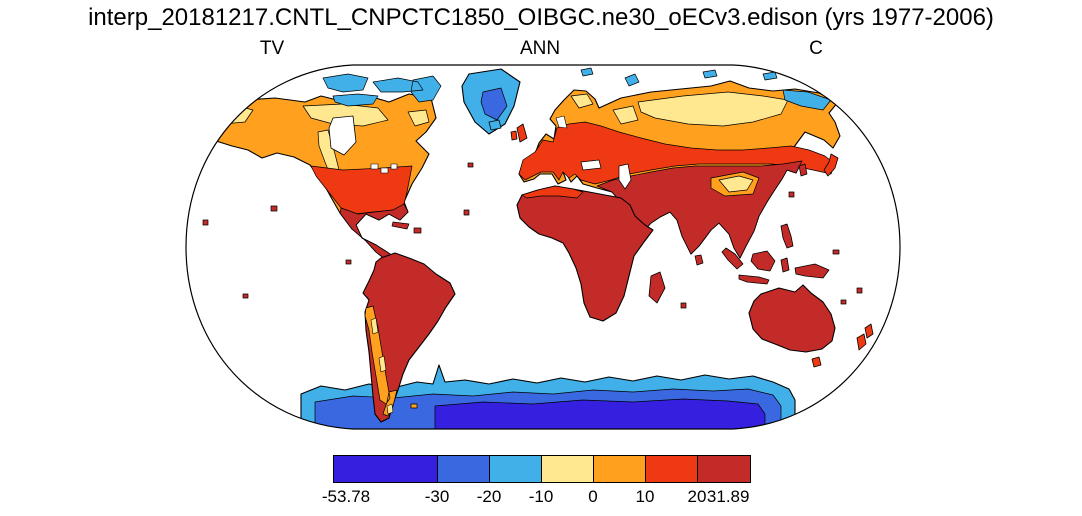 This screenshot has height=516, width=1082. I want to click on great-lakes, so click(384, 168).